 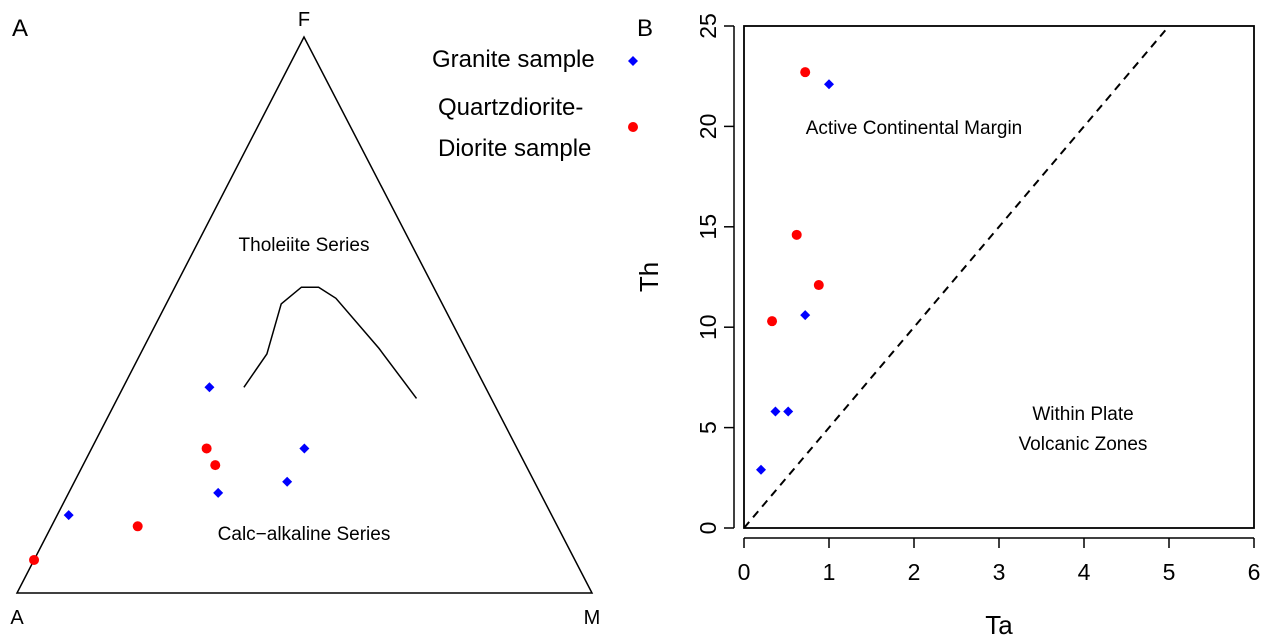 What do you see at coordinates (1254, 572) in the screenshot?
I see `x-tick-label: 6` at bounding box center [1254, 572].